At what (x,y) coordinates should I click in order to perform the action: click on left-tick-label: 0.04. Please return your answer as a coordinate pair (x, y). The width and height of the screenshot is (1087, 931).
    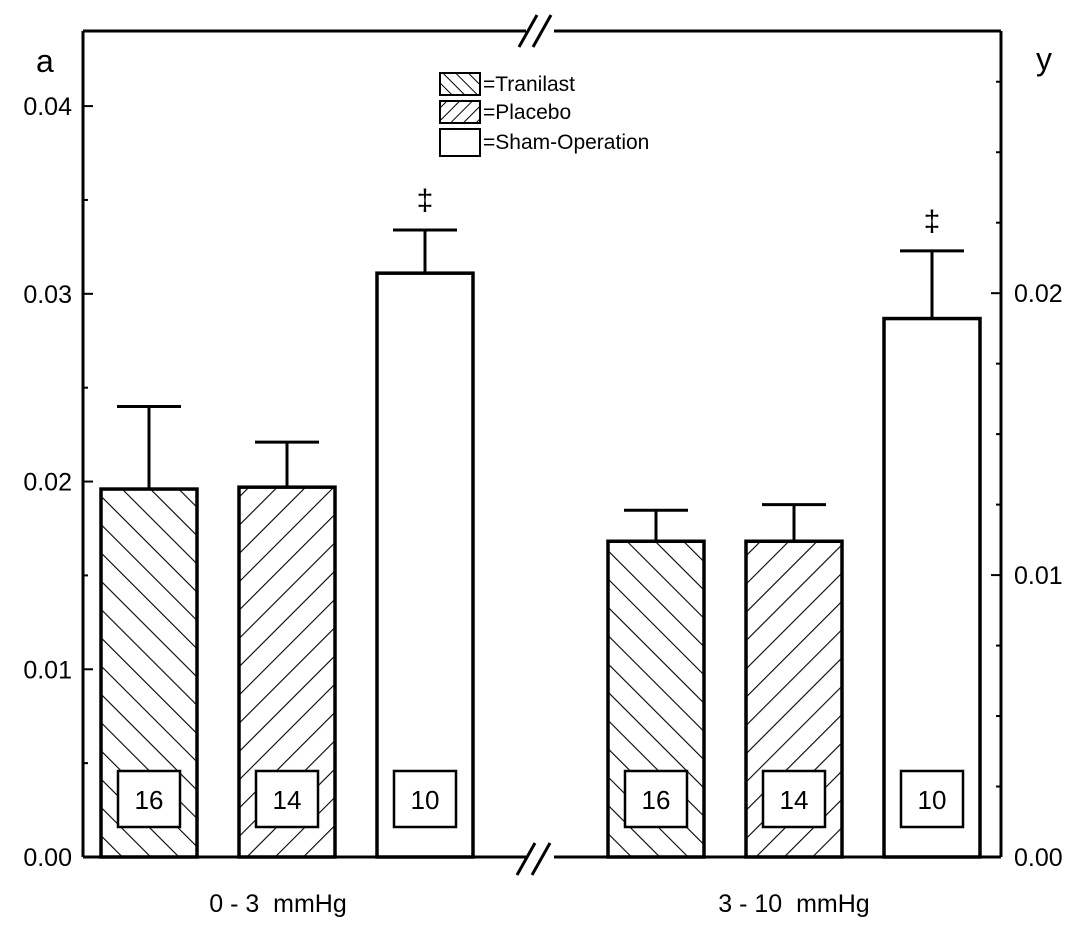
    Looking at the image, I should click on (47, 107).